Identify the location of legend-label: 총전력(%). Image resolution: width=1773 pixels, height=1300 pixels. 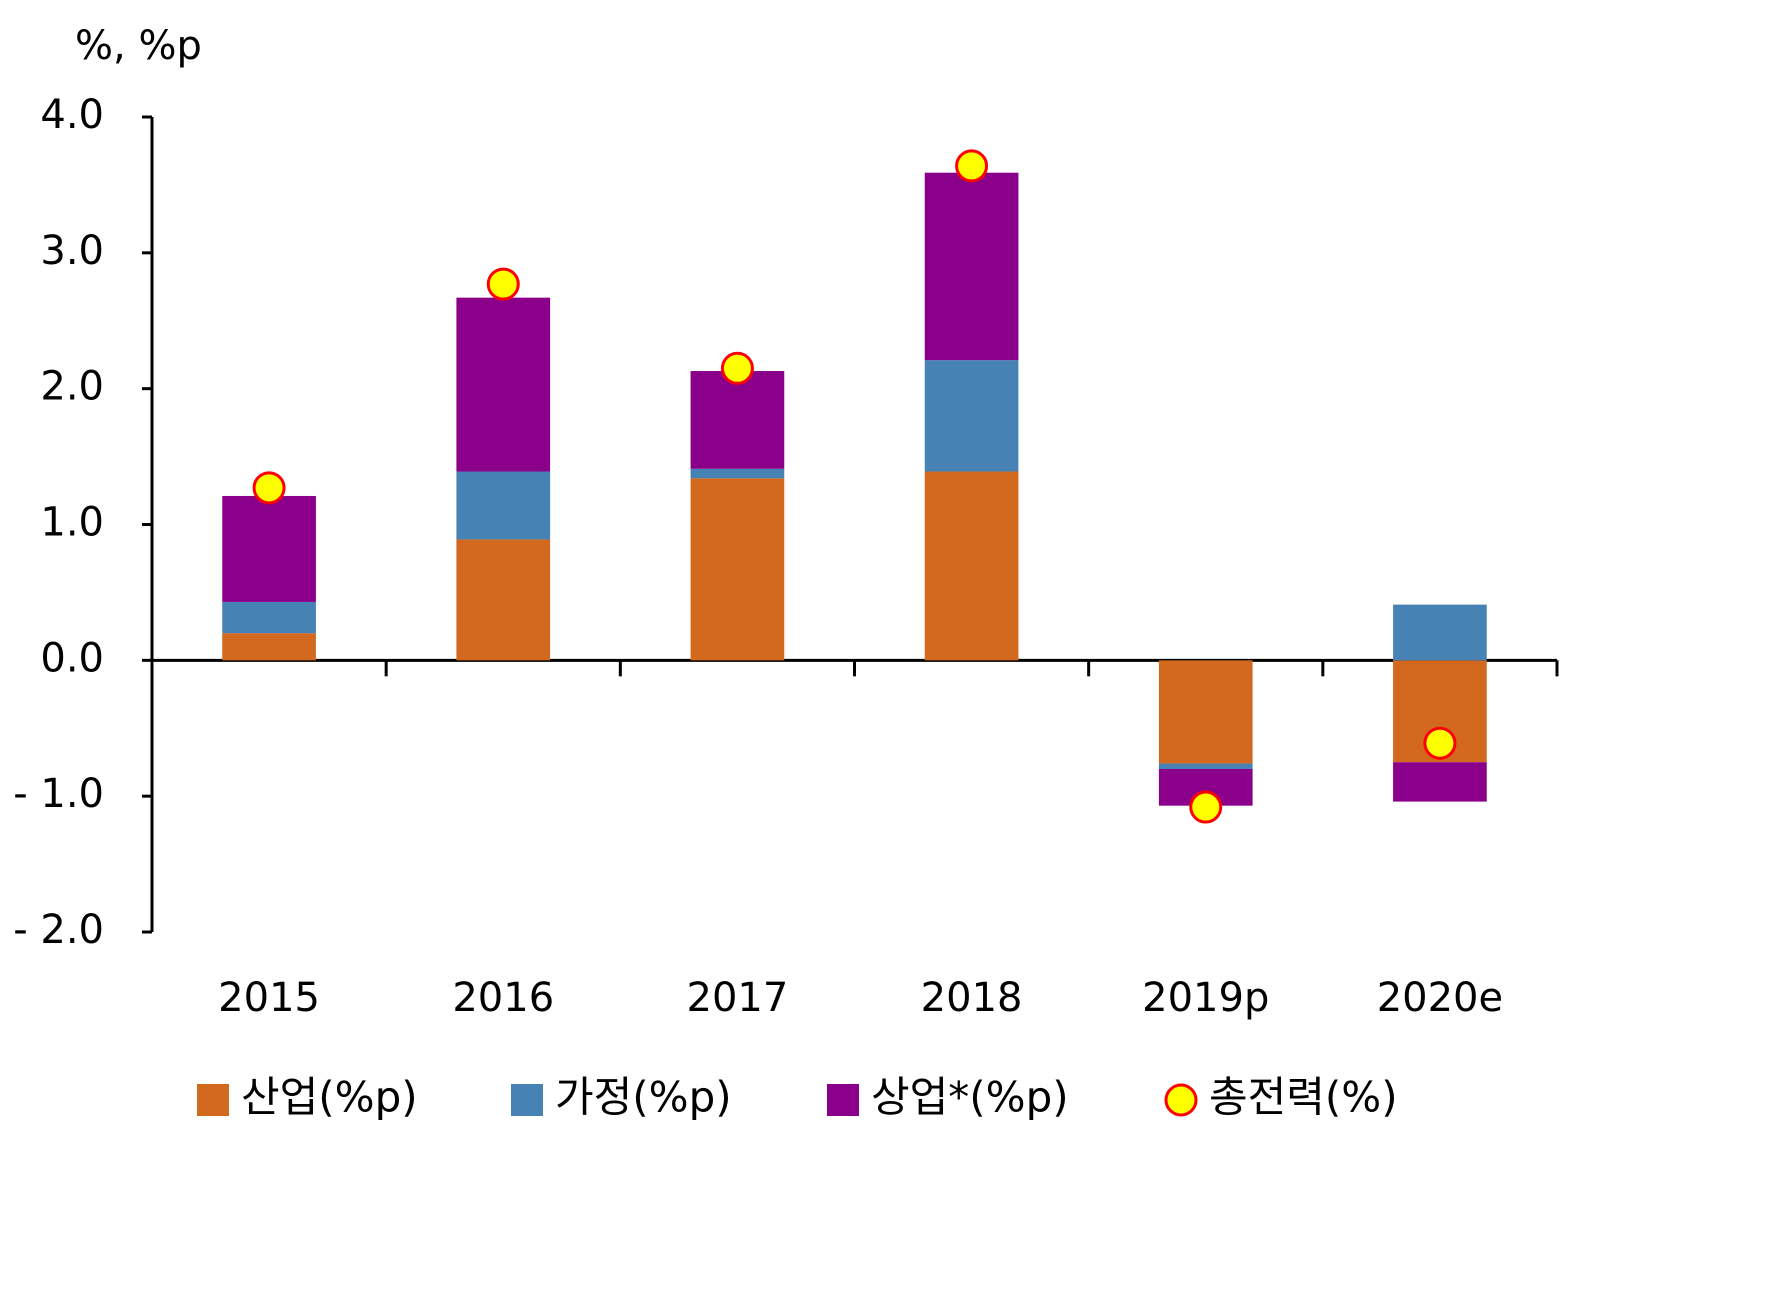
(1303, 1097).